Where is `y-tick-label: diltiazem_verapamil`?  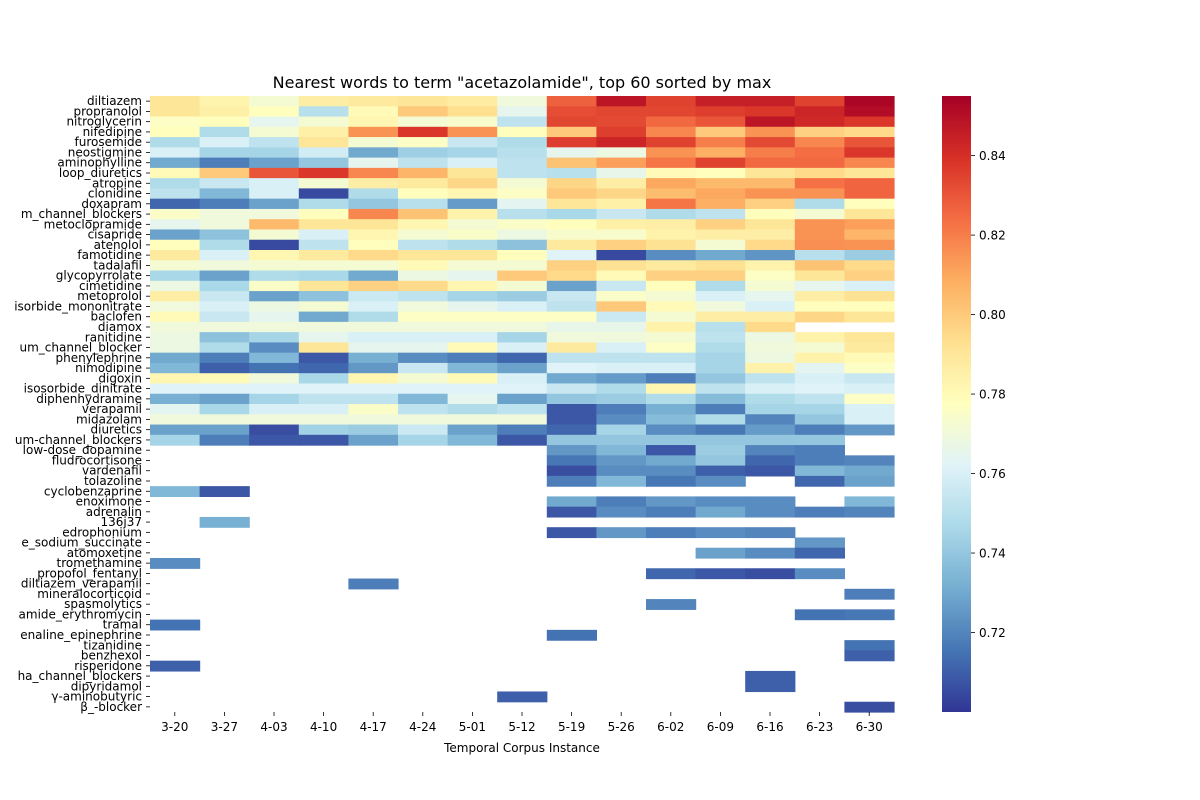
y-tick-label: diltiazem_verapamil is located at coordinates (81, 584).